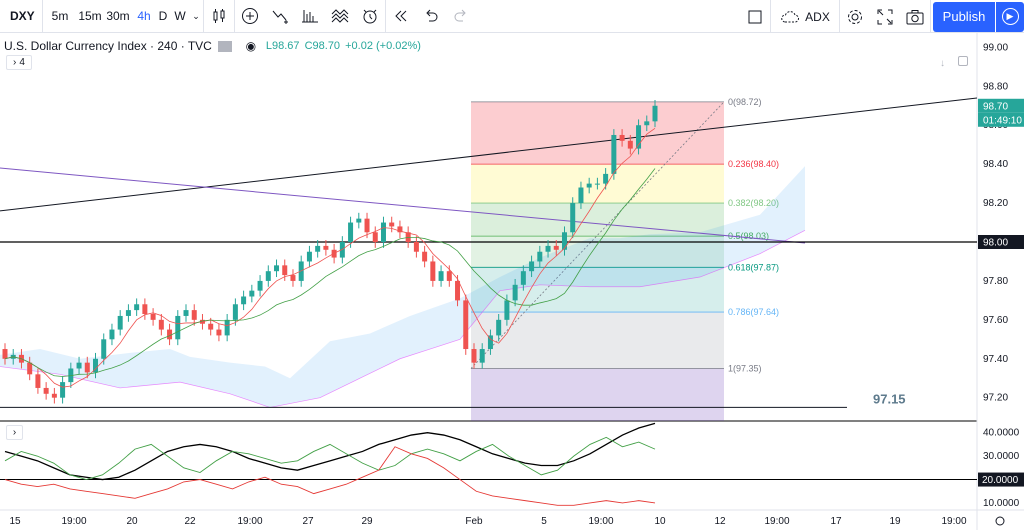 Image resolution: width=1024 pixels, height=530 pixels. What do you see at coordinates (251, 46) in the screenshot?
I see `eye-icon: ◉` at bounding box center [251, 46].